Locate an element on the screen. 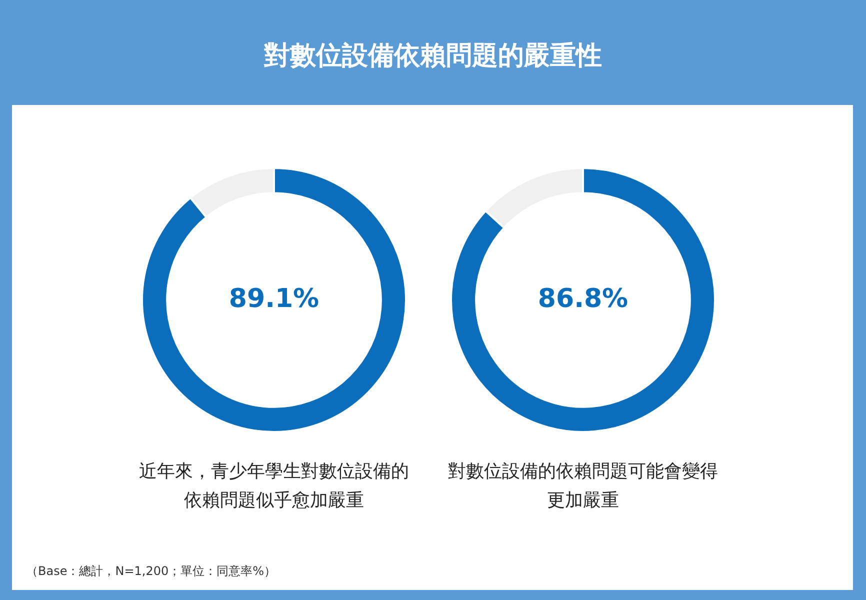  data-label: 86.8% is located at coordinates (583, 299).